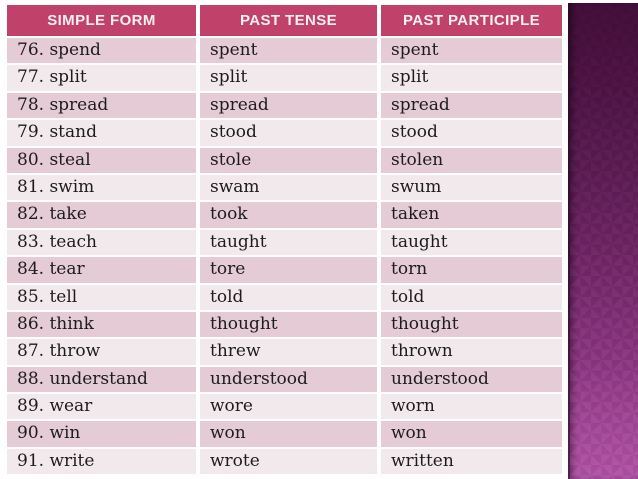 The height and width of the screenshot is (479, 638). I want to click on table-row: 81. swim swam swum, so click(284, 187).